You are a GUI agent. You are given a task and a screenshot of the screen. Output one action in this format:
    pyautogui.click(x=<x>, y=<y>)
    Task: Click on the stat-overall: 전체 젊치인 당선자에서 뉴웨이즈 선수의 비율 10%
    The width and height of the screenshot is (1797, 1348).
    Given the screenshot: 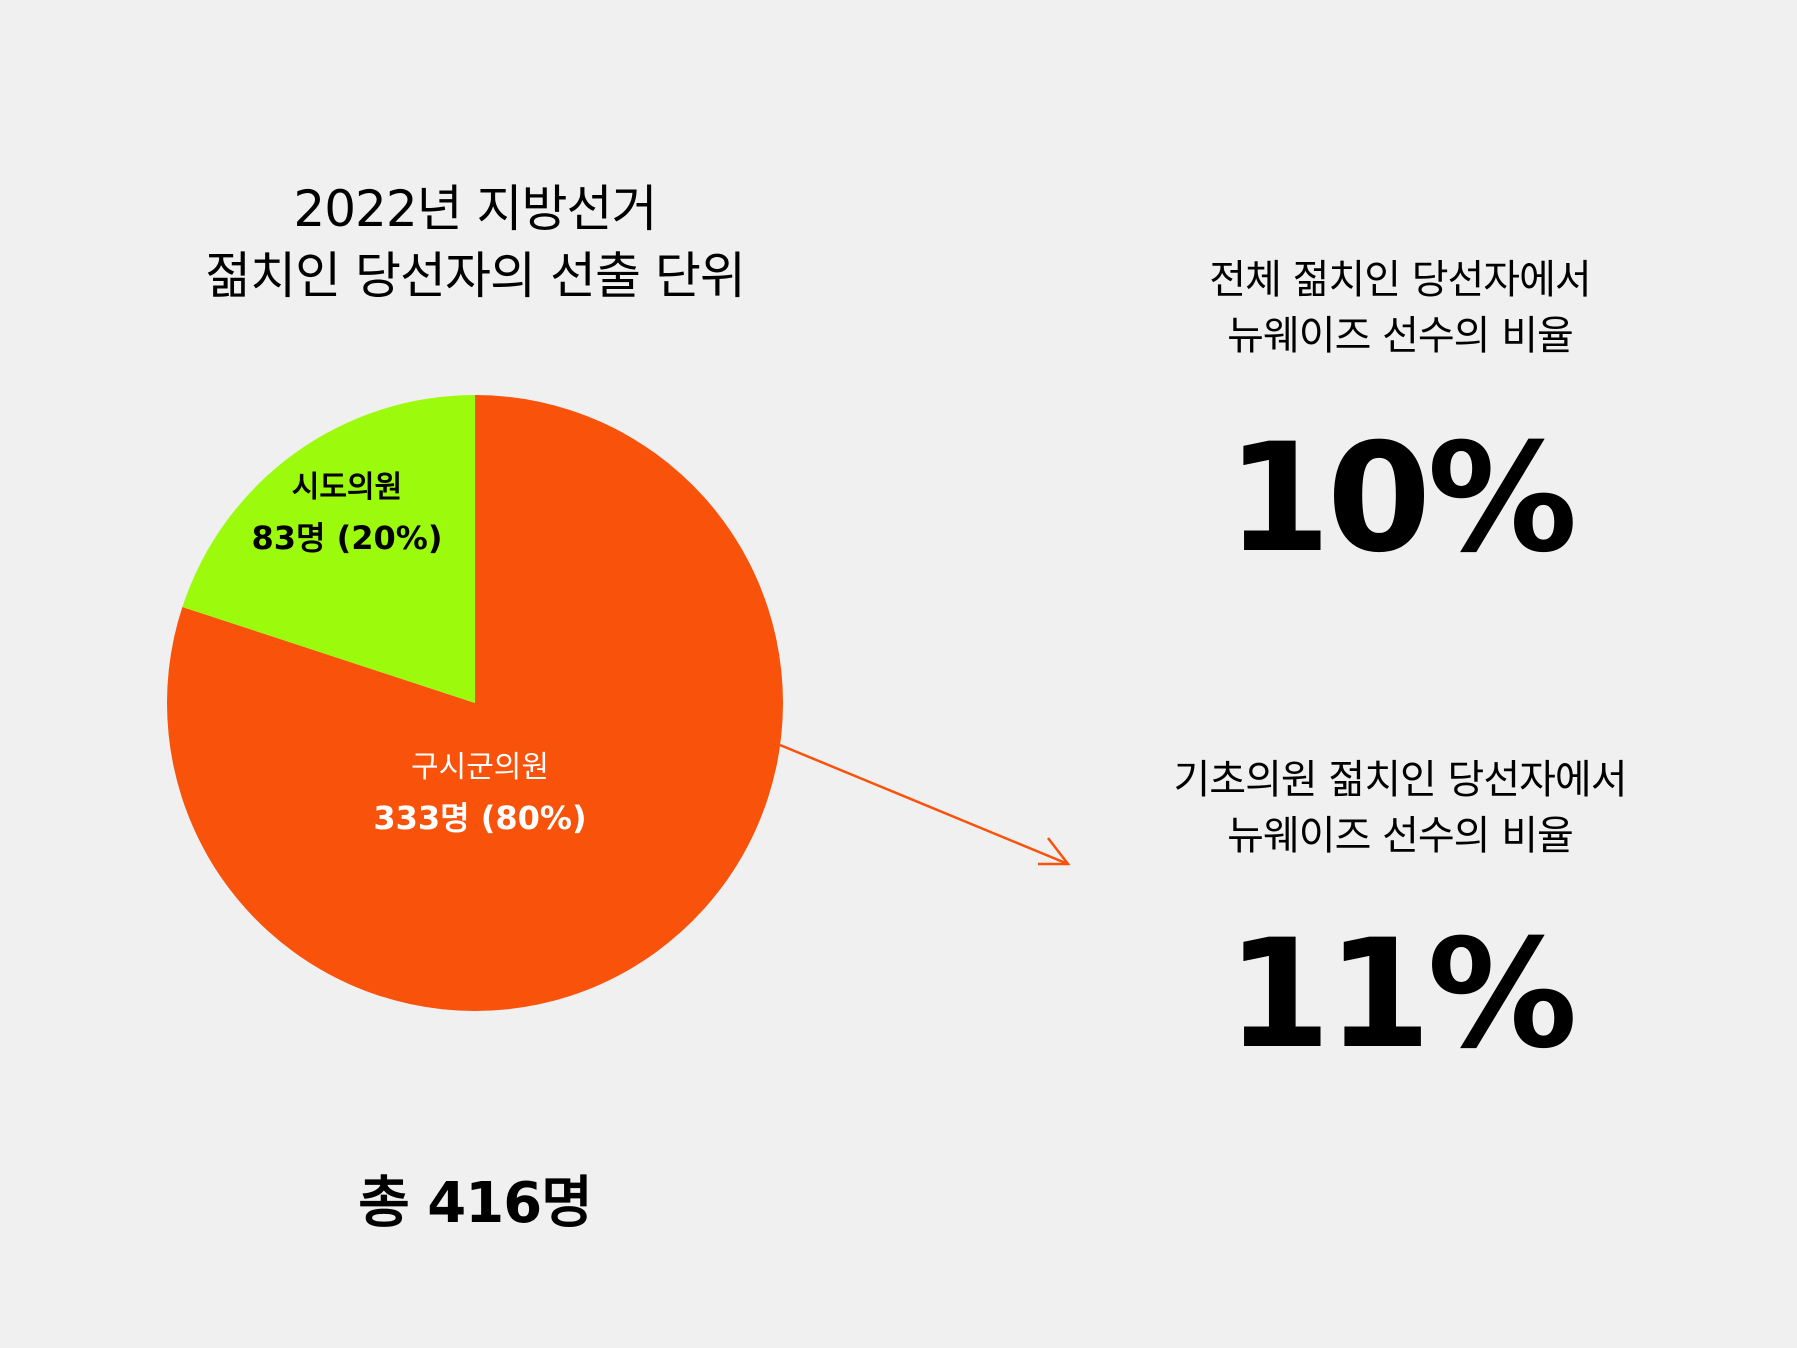 What is the action you would take?
    pyautogui.click(x=1400, y=413)
    